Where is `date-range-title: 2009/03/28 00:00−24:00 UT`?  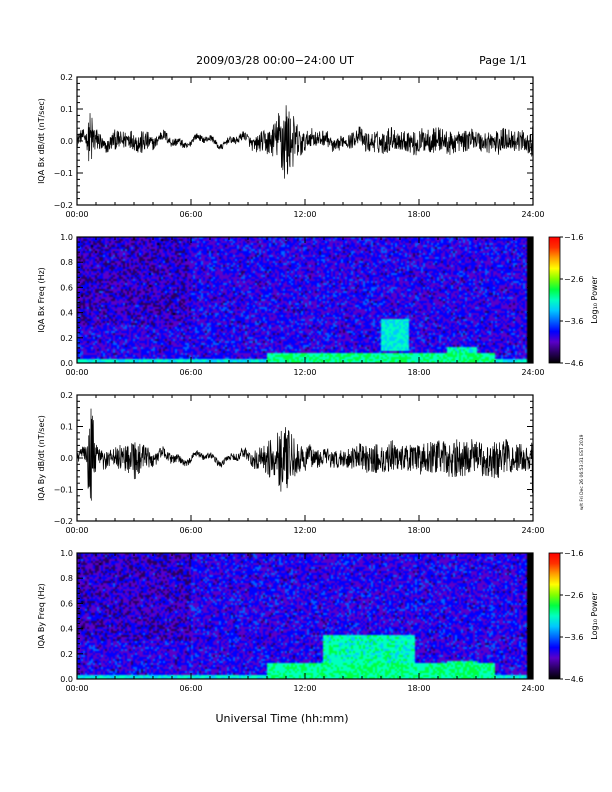
date-range-title: 2009/03/28 00:00−24:00 UT is located at coordinates (275, 60).